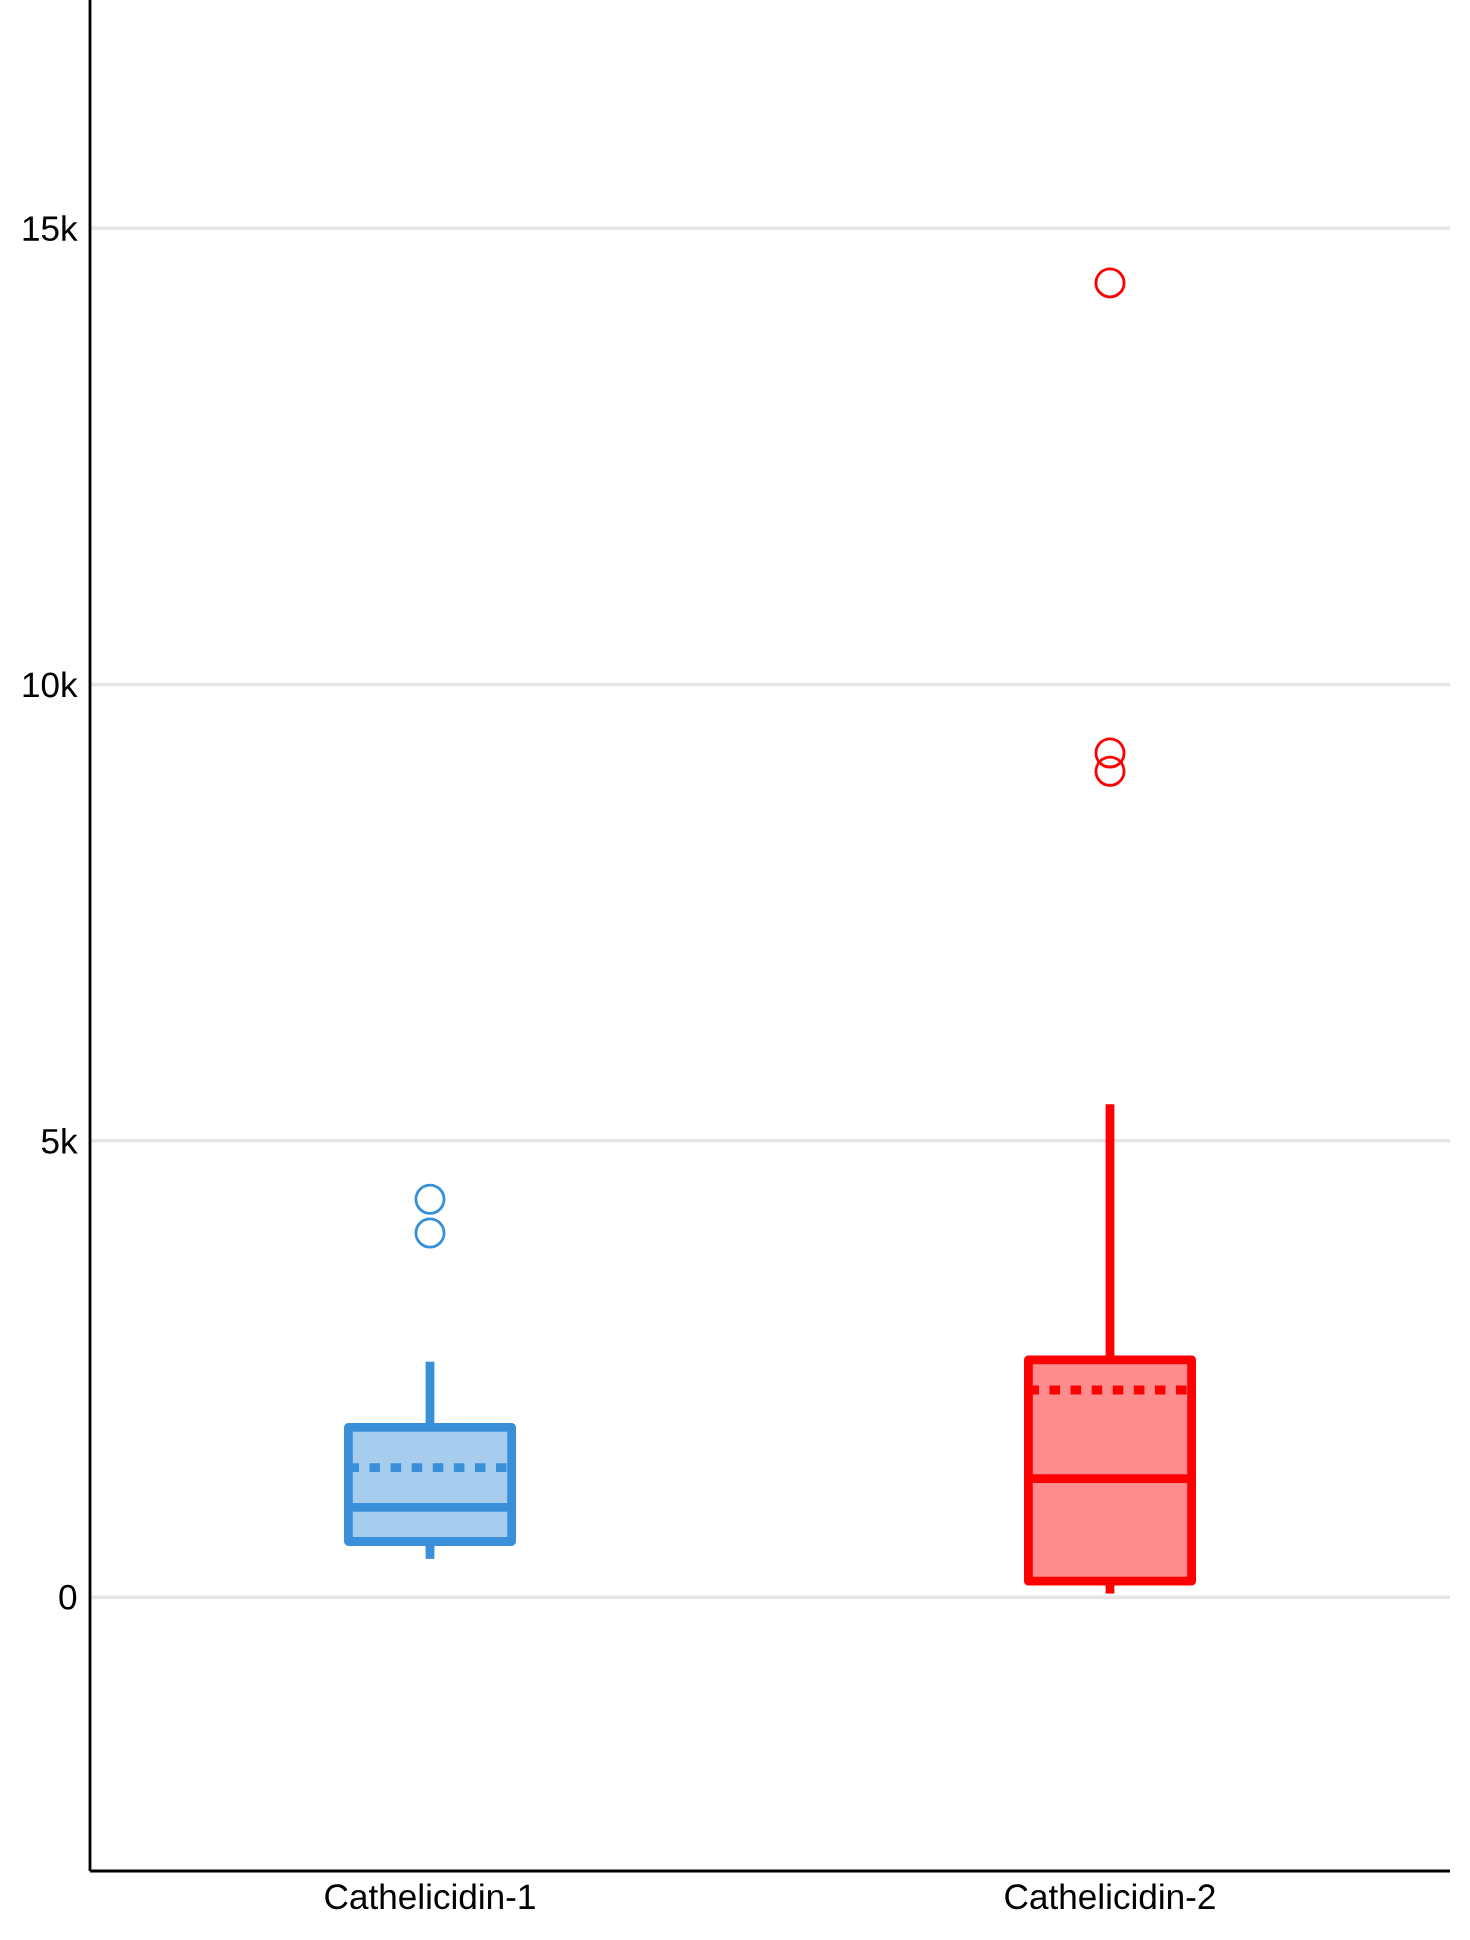  I want to click on y-tick-label: 10k, so click(50, 684).